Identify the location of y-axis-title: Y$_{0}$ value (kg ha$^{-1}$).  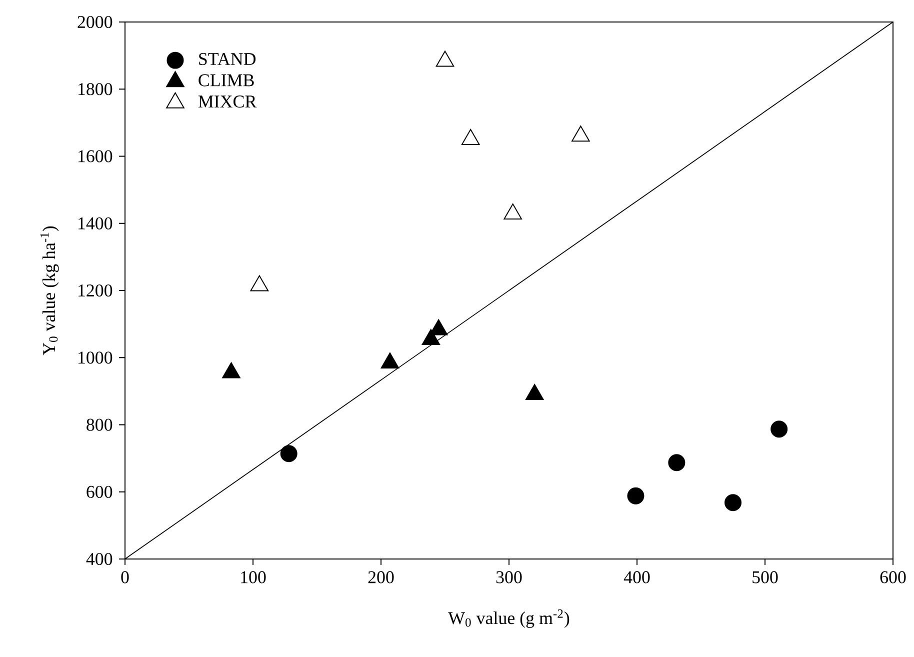
(49, 291).